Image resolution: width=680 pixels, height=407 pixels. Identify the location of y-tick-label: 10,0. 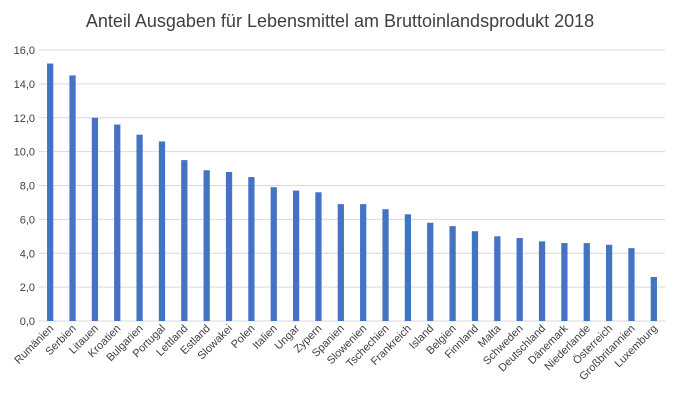
(24, 153).